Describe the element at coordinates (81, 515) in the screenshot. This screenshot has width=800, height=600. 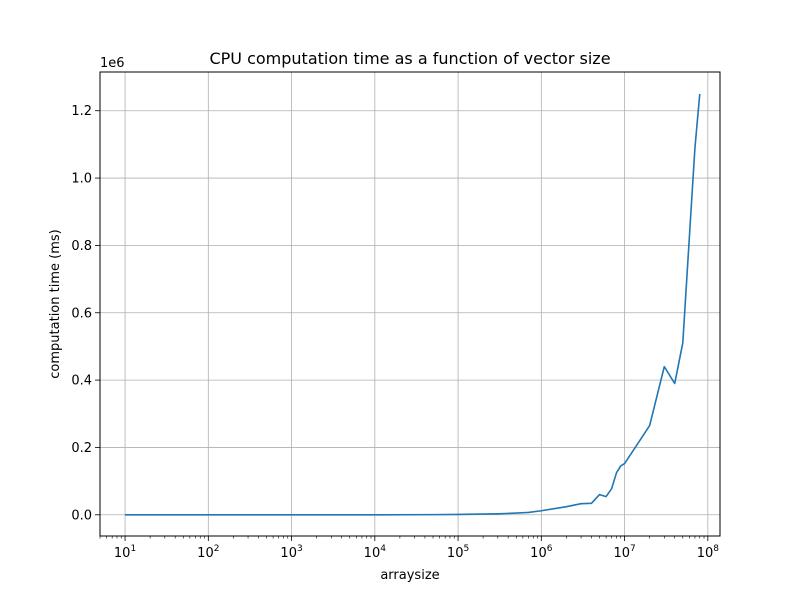
I see `y-tick-label: 0.0` at that location.